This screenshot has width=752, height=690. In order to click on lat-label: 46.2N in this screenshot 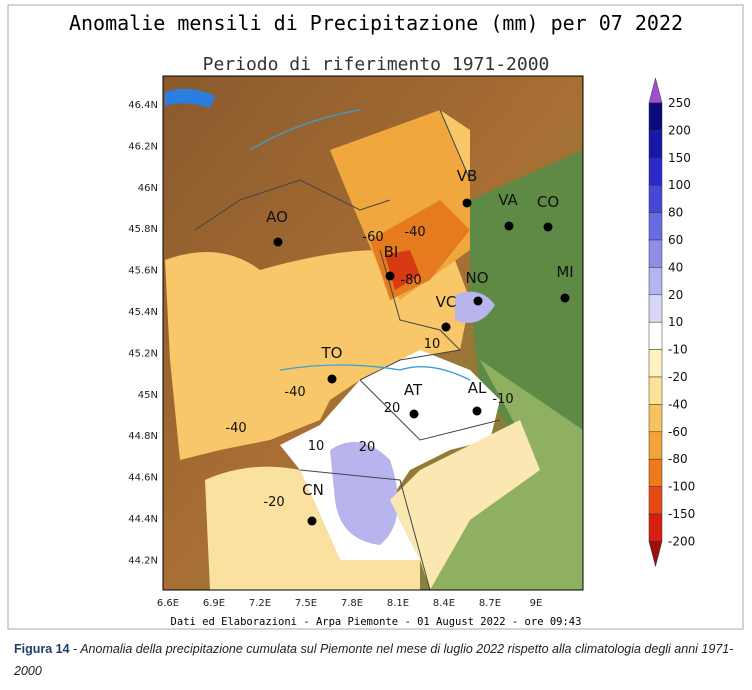, I will do `click(143, 146)`.